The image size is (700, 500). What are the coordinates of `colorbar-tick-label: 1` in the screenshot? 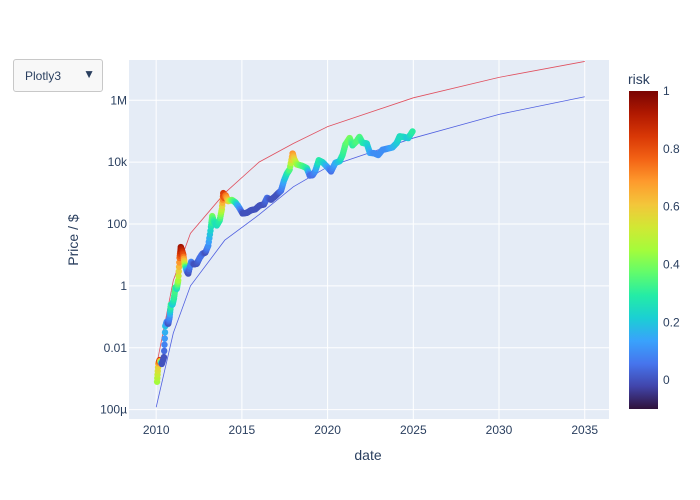 It's located at (666, 91).